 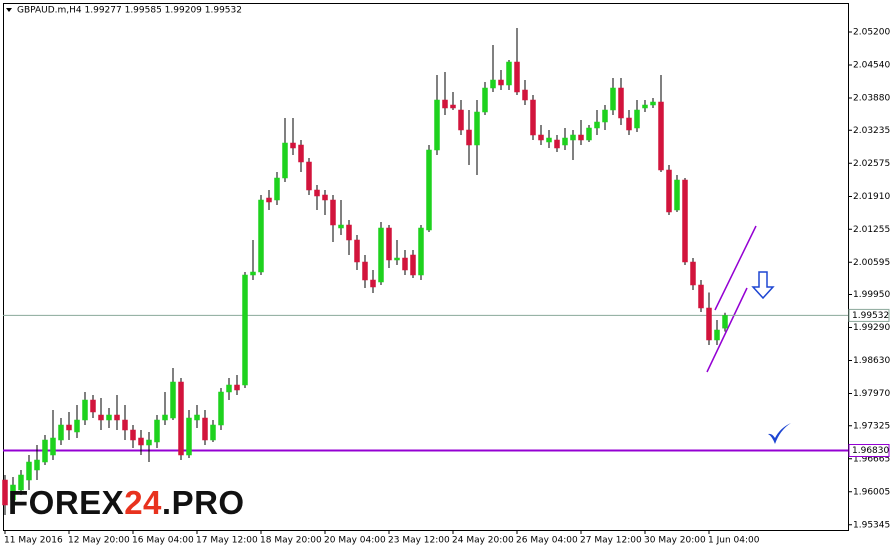 I want to click on price-tag-label: 1.99532, so click(x=870, y=316).